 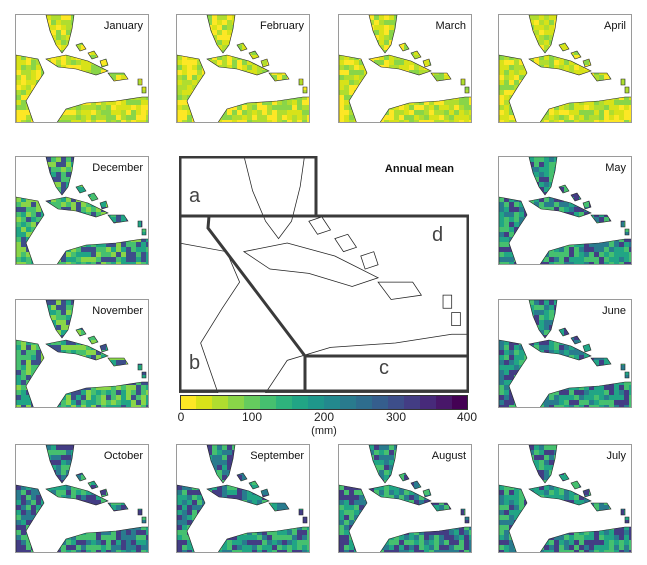 What do you see at coordinates (195, 363) in the screenshot?
I see `region-label-b: b` at bounding box center [195, 363].